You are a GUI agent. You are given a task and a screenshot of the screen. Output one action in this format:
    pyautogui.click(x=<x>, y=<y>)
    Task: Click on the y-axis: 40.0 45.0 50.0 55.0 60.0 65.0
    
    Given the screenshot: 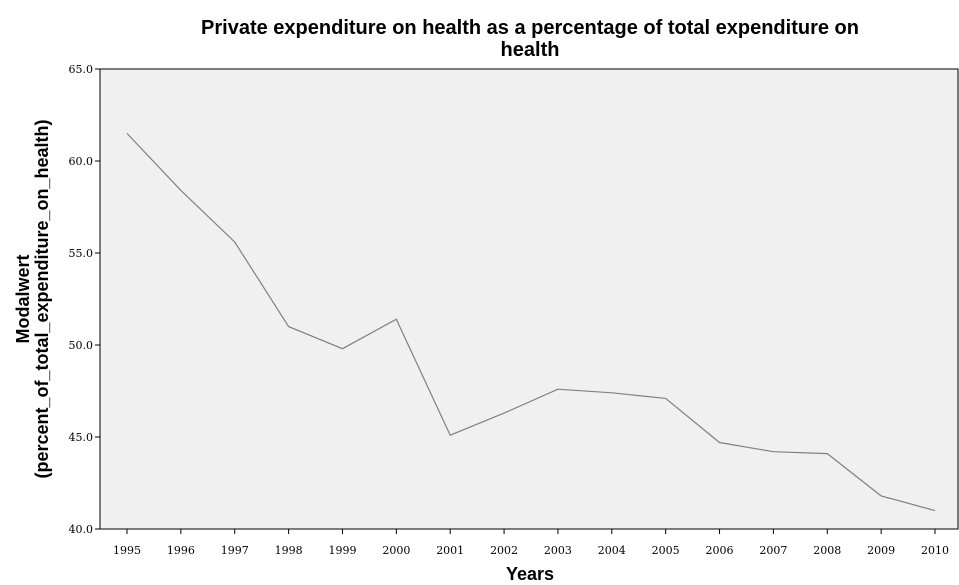 What is the action you would take?
    pyautogui.click(x=84, y=299)
    